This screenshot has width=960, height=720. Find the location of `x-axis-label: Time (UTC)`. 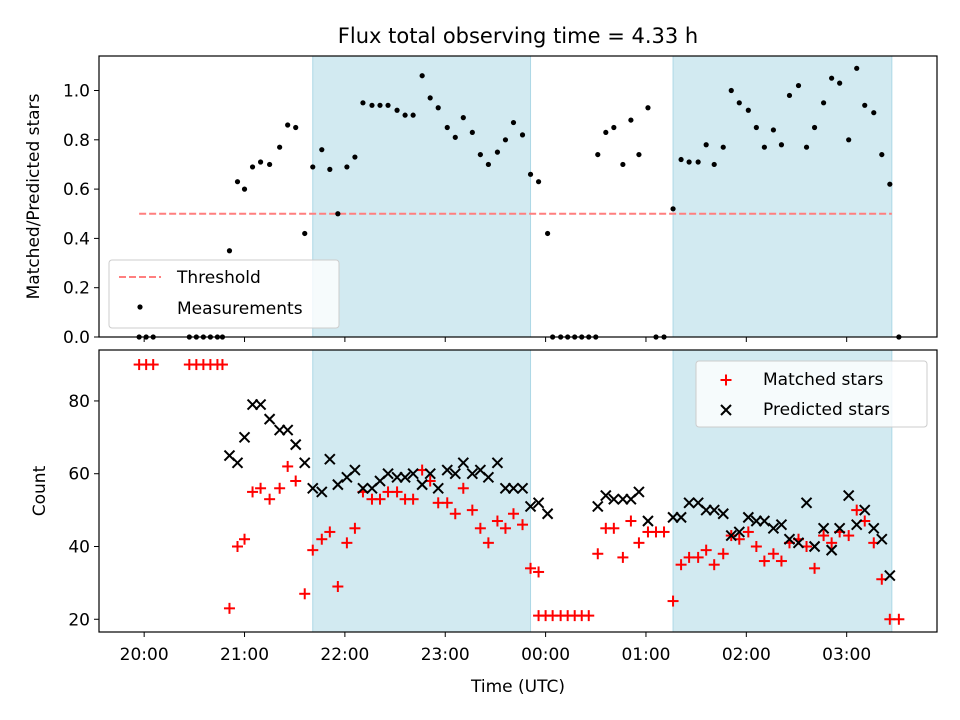

x-axis-label: Time (UTC) is located at coordinates (517, 687).